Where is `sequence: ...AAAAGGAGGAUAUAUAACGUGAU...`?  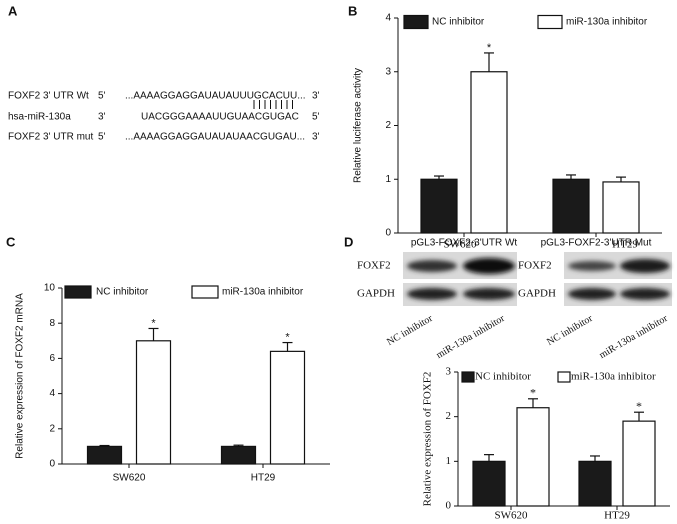
sequence: ...AAAAGGAGGAUAUAUAACGUGAU... is located at coordinates (215, 137).